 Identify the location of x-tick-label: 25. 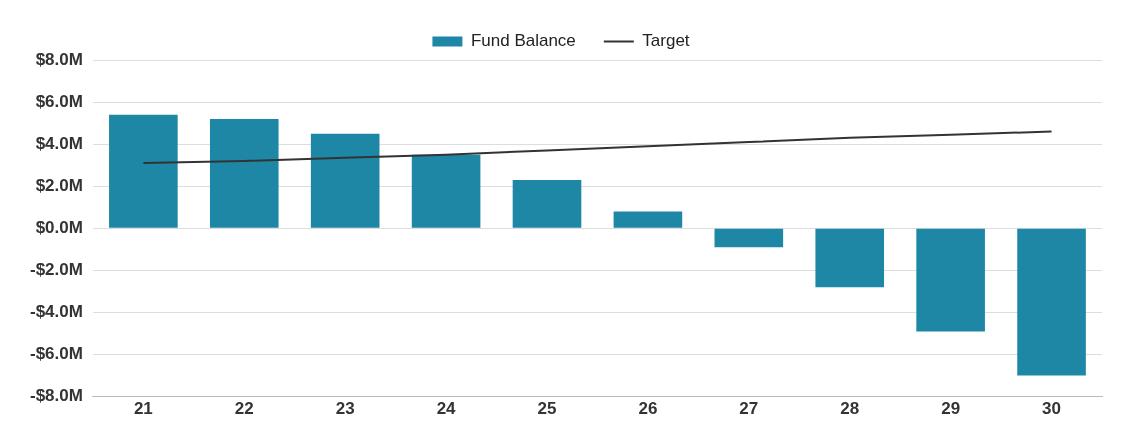
(547, 409).